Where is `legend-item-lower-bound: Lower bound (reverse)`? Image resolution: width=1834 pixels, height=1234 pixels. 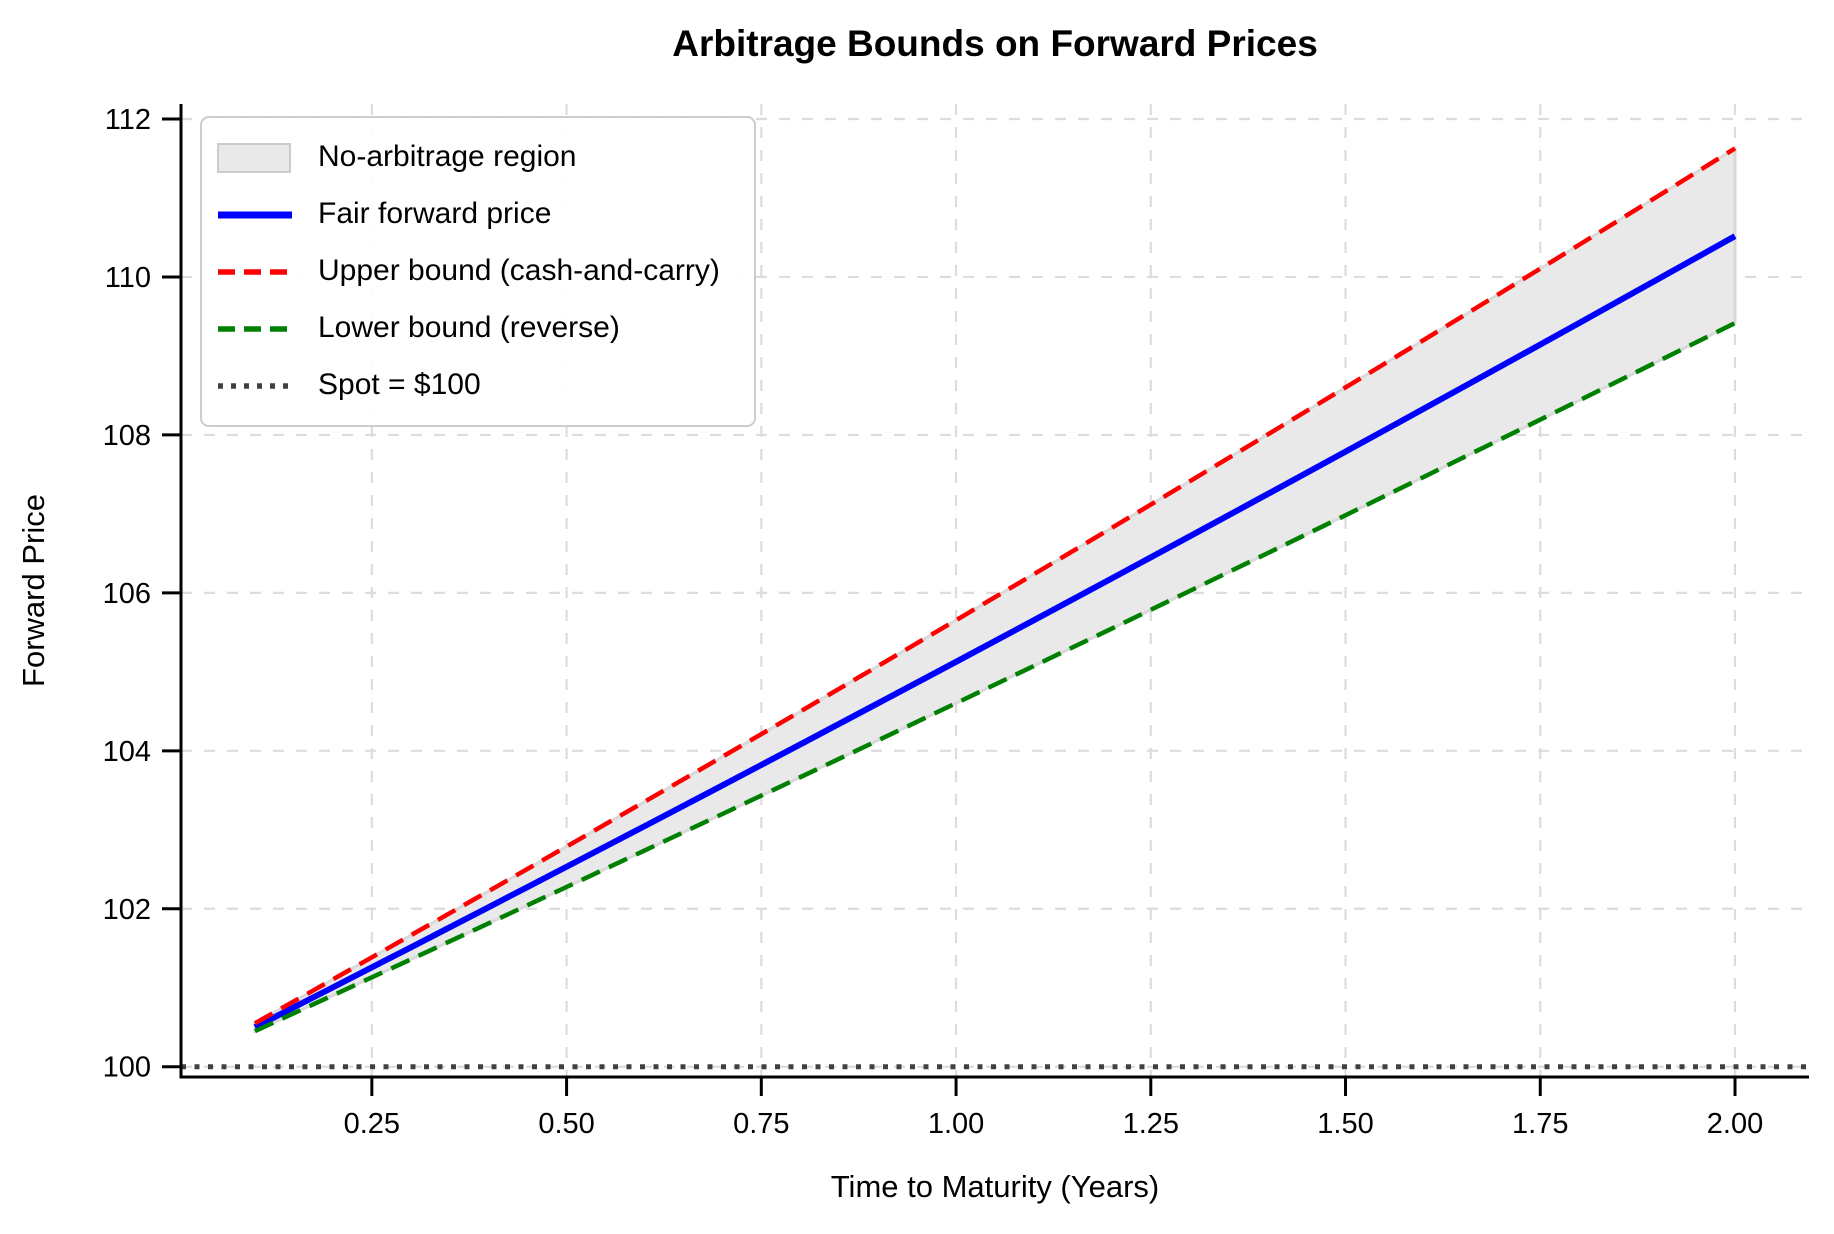 legend-item-lower-bound: Lower bound (reverse) is located at coordinates (478, 328).